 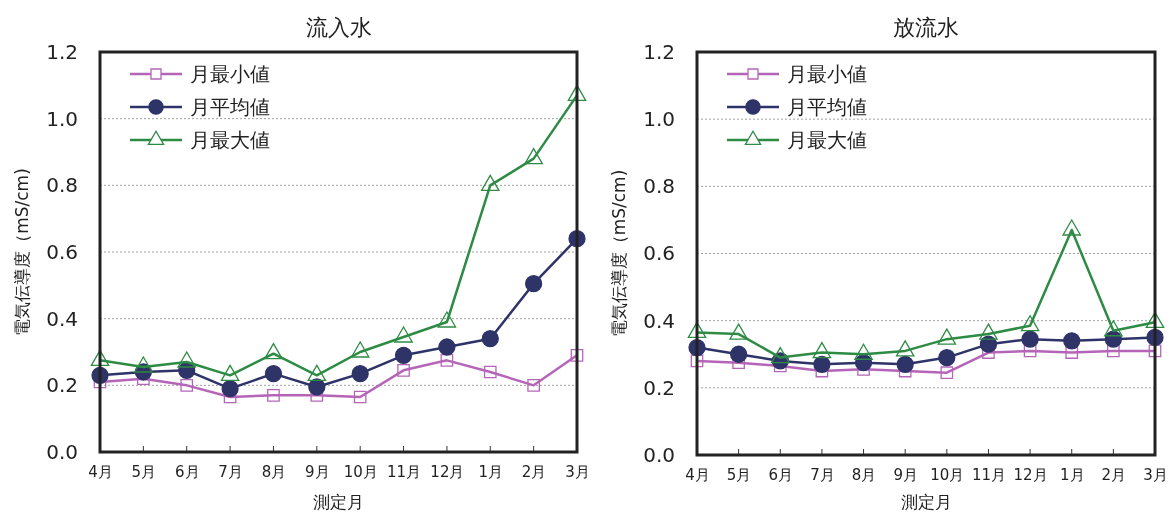 What do you see at coordinates (338, 27) in the screenshot?
I see `chart-title: 流入水` at bounding box center [338, 27].